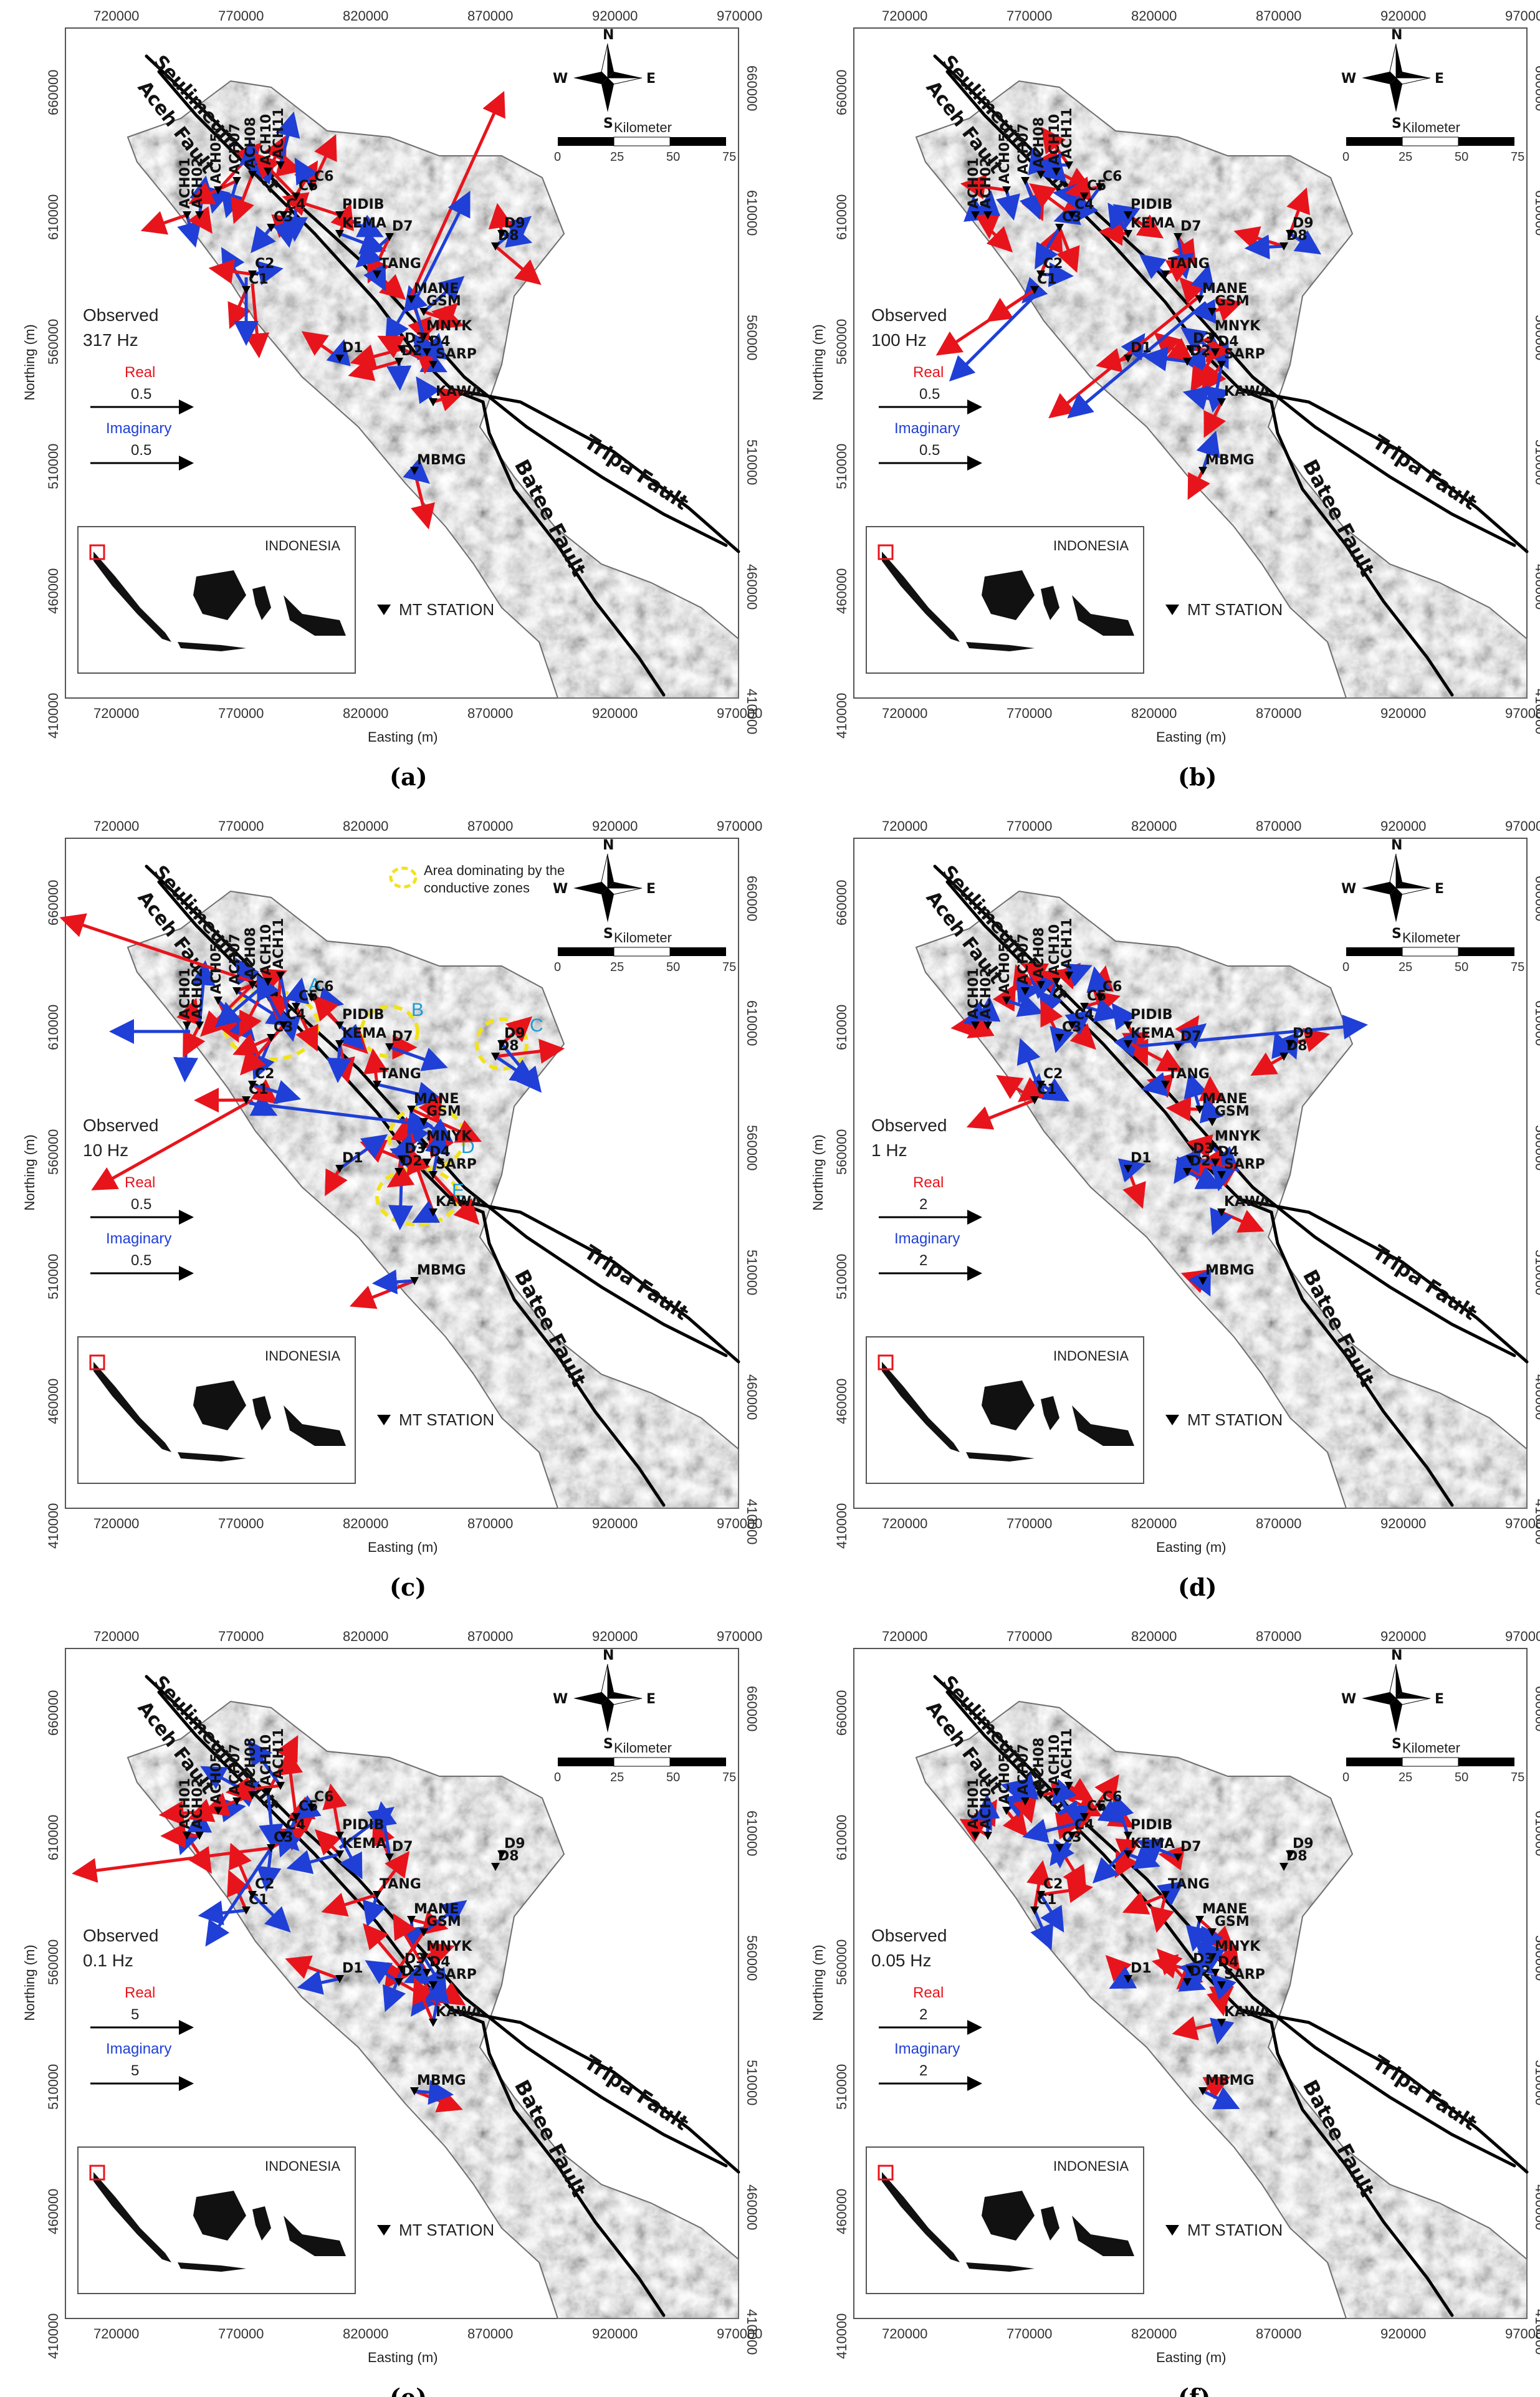 This screenshot has width=1540, height=2397. I want to click on compass-w: W, so click(1348, 79).